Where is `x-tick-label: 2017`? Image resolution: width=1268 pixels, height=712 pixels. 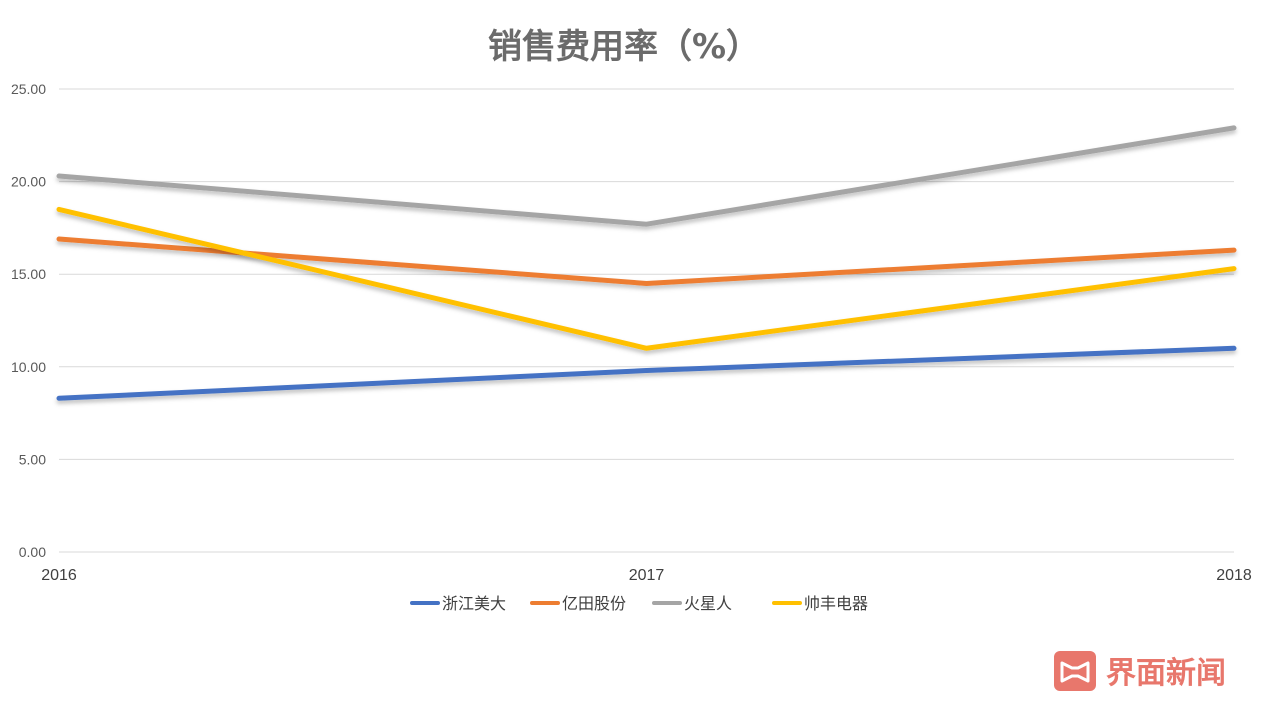 x-tick-label: 2017 is located at coordinates (647, 575).